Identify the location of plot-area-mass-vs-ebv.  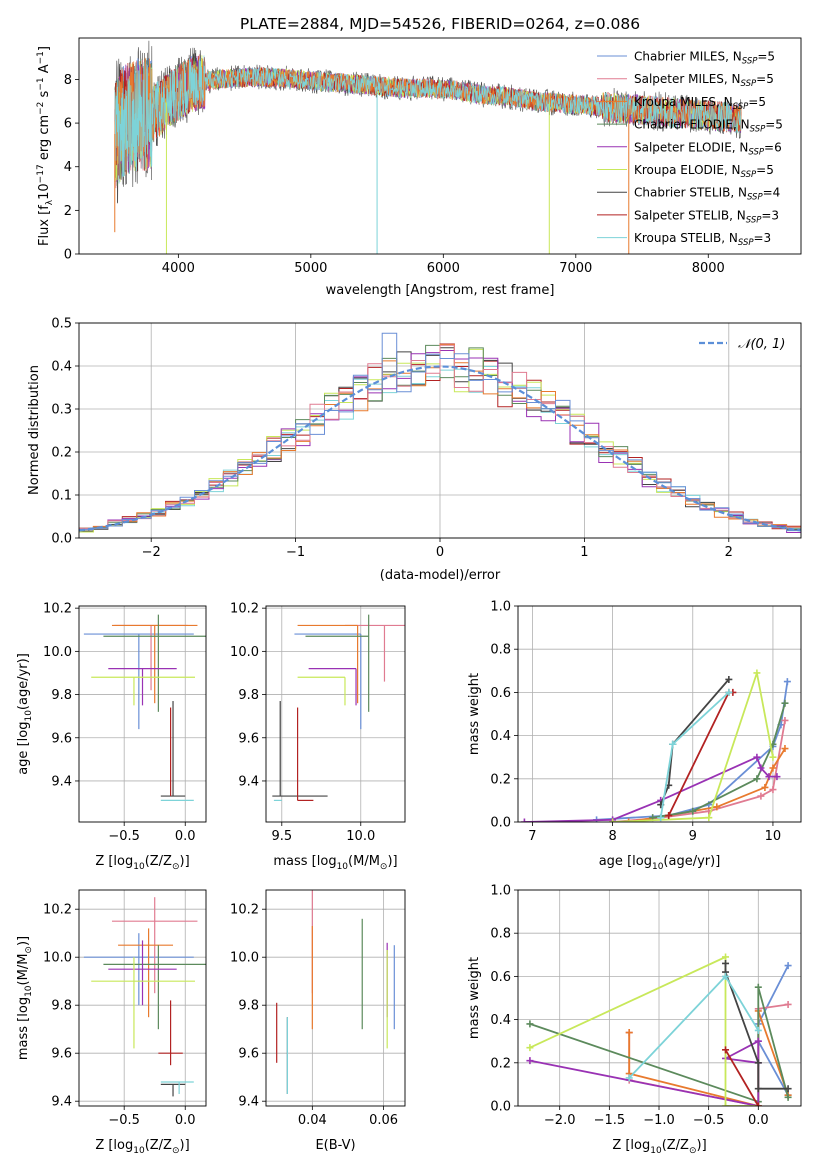
(335, 992).